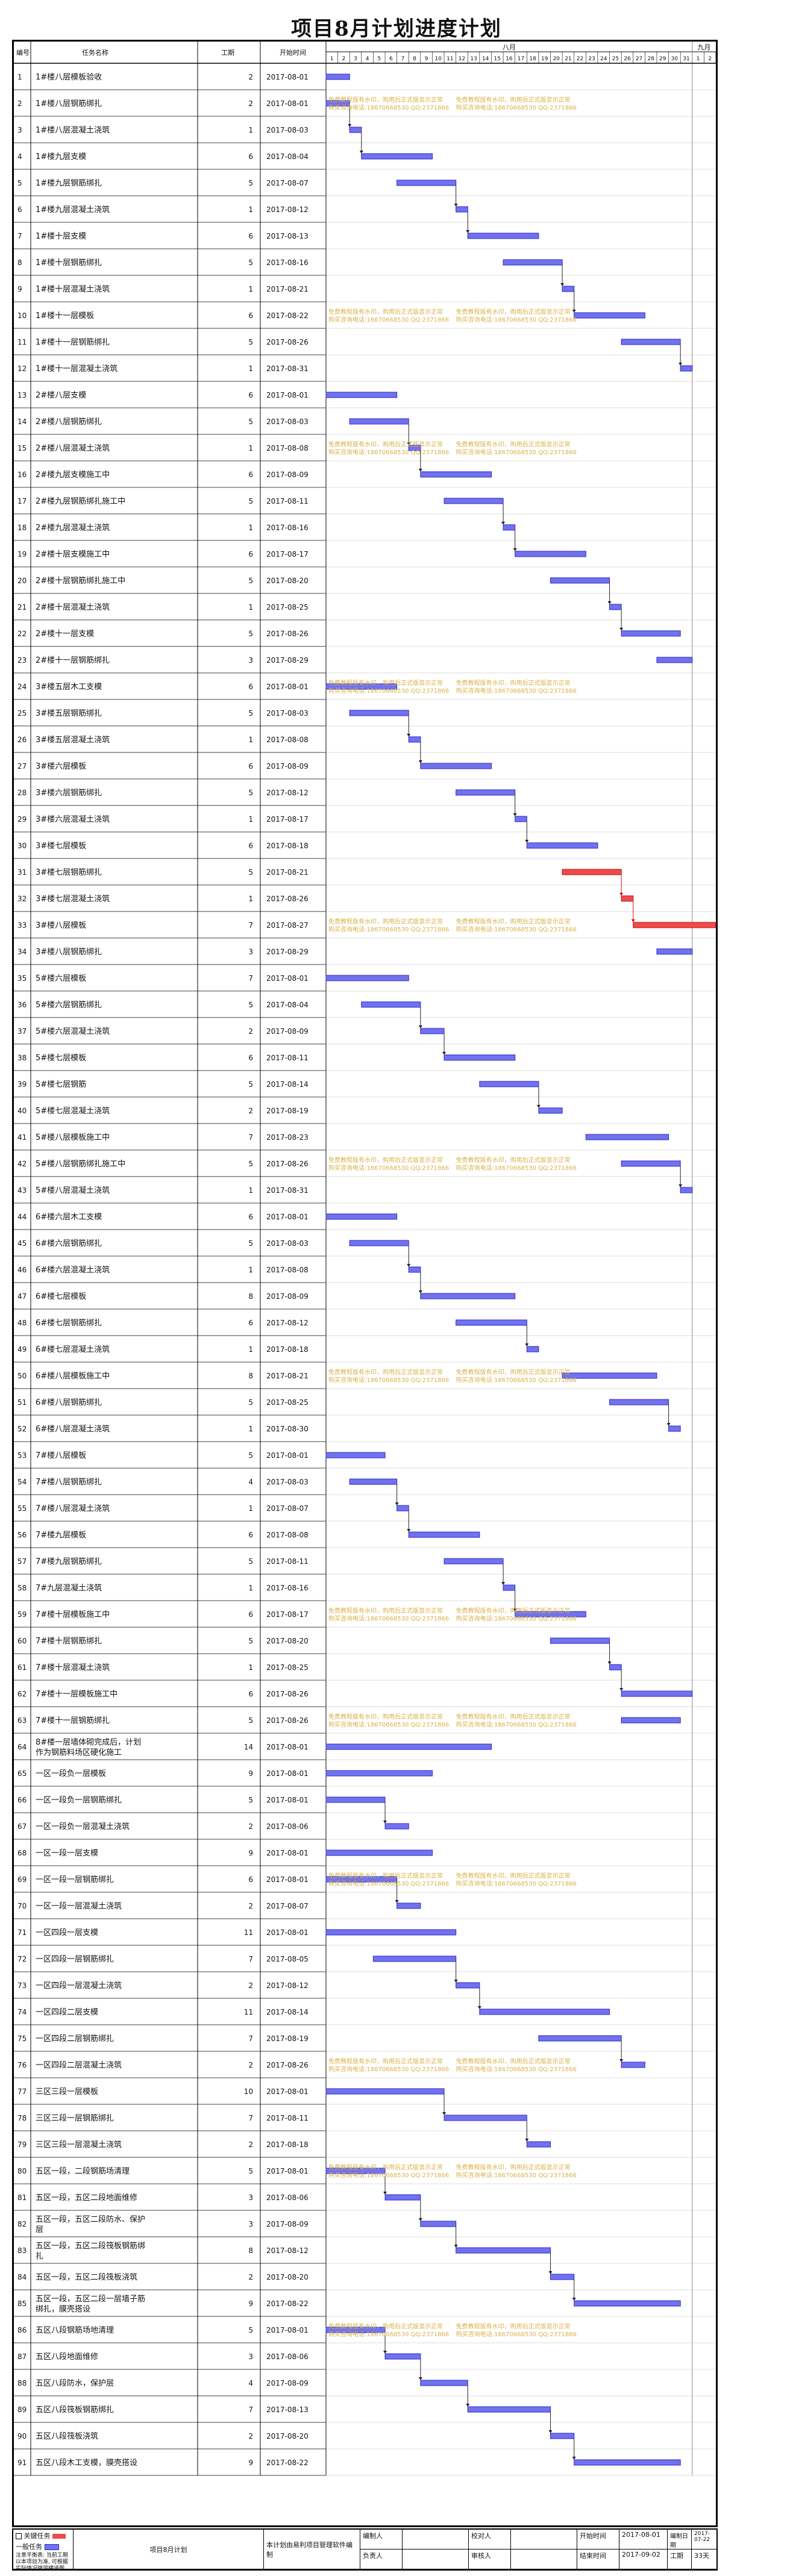 Image resolution: width=793 pixels, height=2576 pixels. I want to click on task-name: 3#楼七层模板, so click(61, 847).